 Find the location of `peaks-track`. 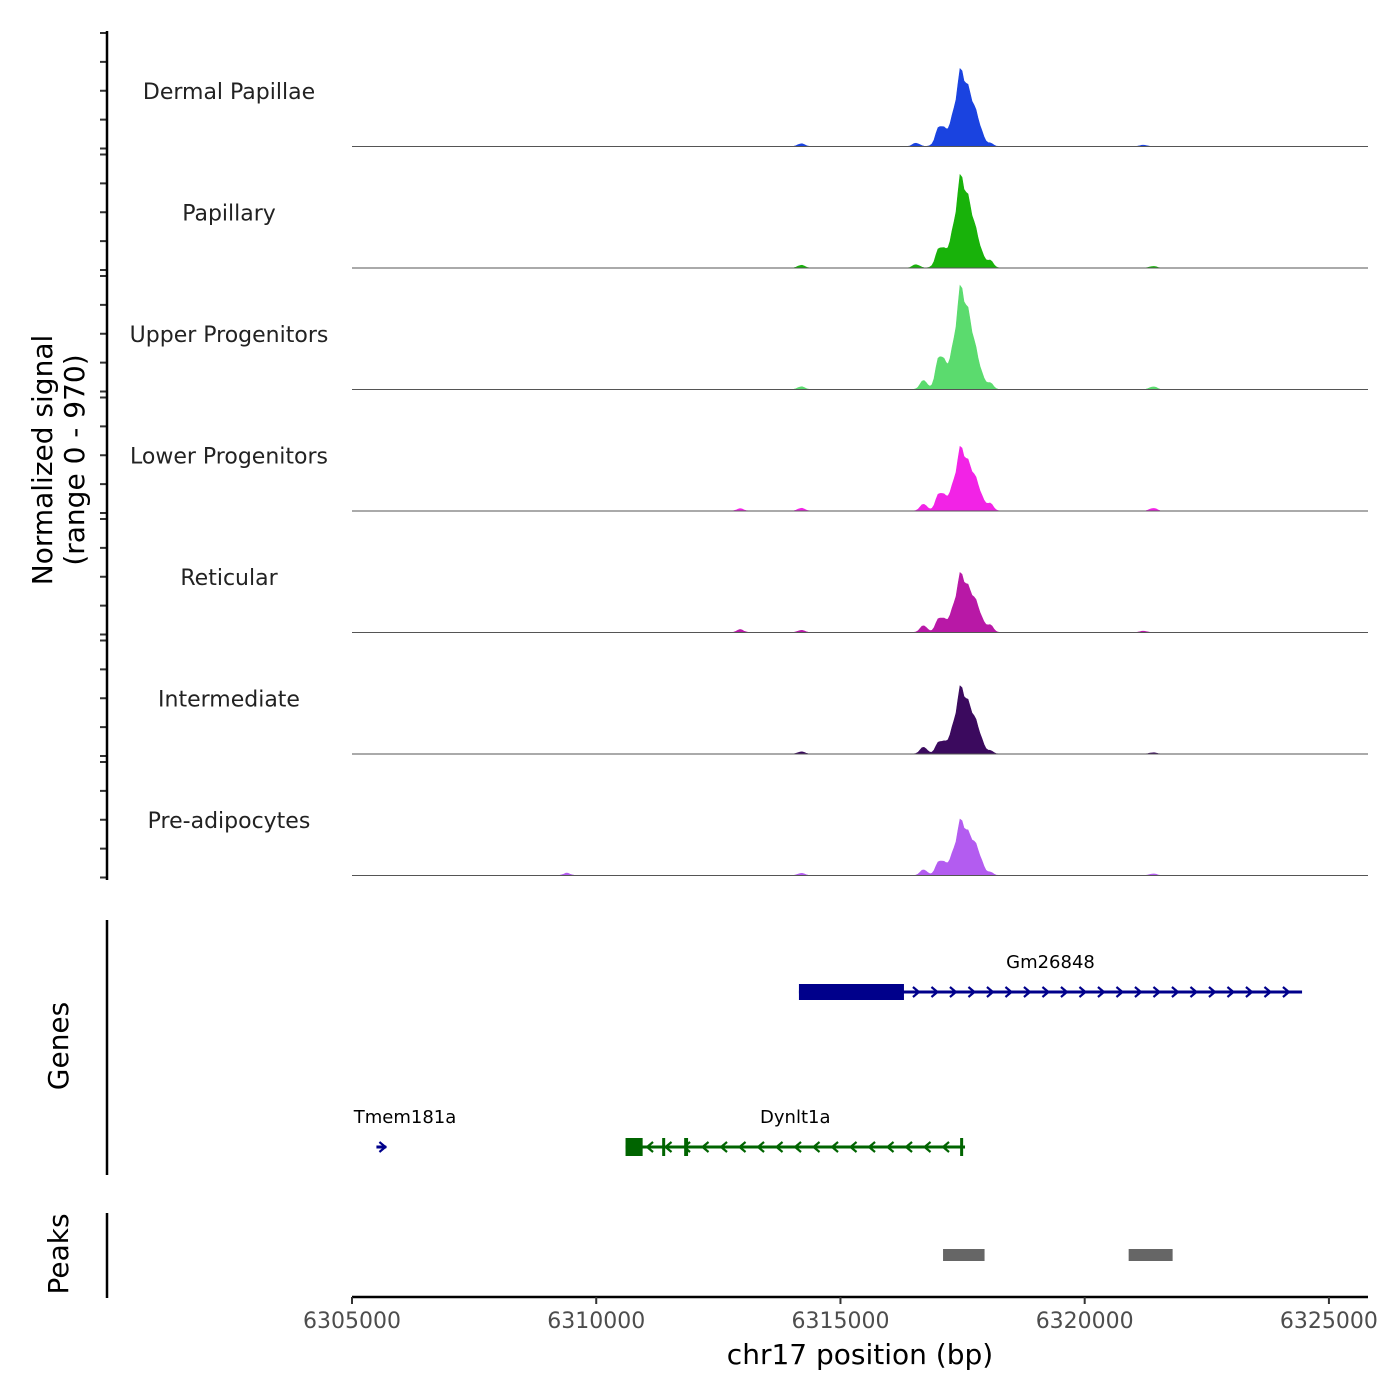

peaks-track is located at coordinates (1058, 1255).